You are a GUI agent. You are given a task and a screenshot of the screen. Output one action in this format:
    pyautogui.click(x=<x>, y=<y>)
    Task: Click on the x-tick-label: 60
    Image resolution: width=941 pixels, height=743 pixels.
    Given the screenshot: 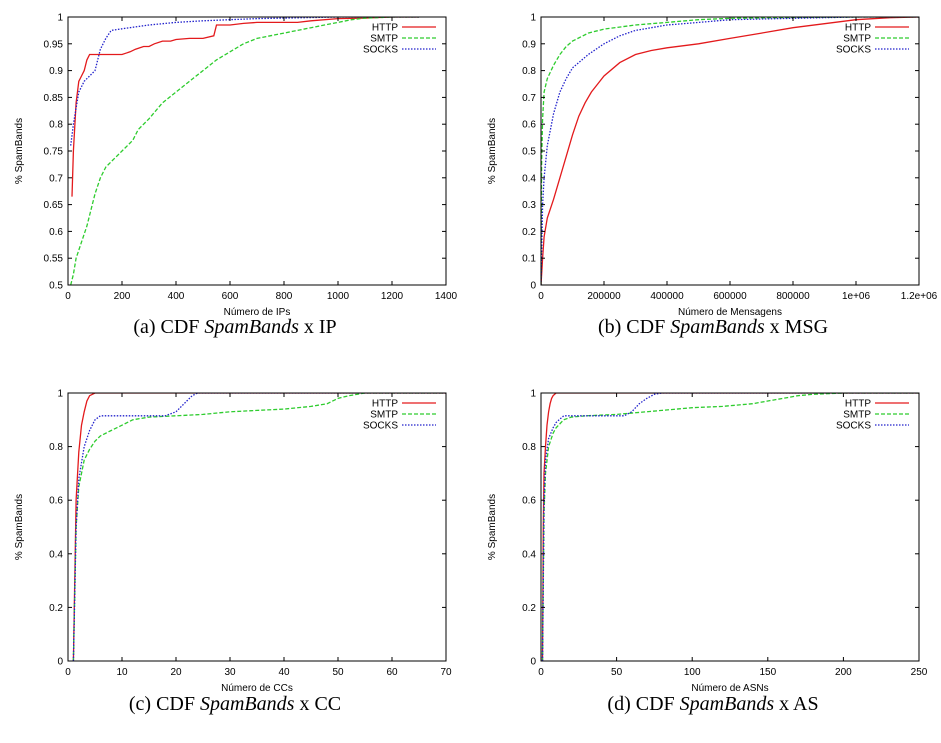 What is the action you would take?
    pyautogui.click(x=392, y=672)
    